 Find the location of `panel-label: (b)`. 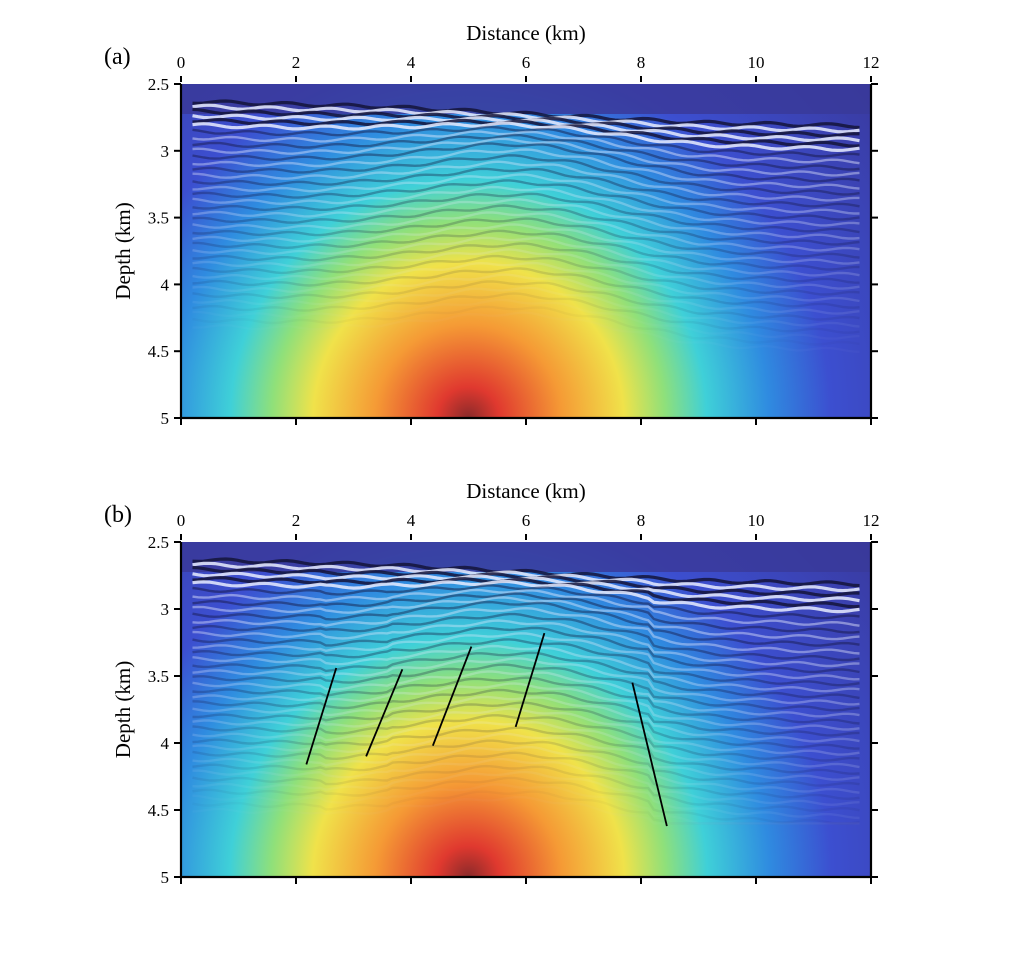

panel-label: (b) is located at coordinates (118, 515).